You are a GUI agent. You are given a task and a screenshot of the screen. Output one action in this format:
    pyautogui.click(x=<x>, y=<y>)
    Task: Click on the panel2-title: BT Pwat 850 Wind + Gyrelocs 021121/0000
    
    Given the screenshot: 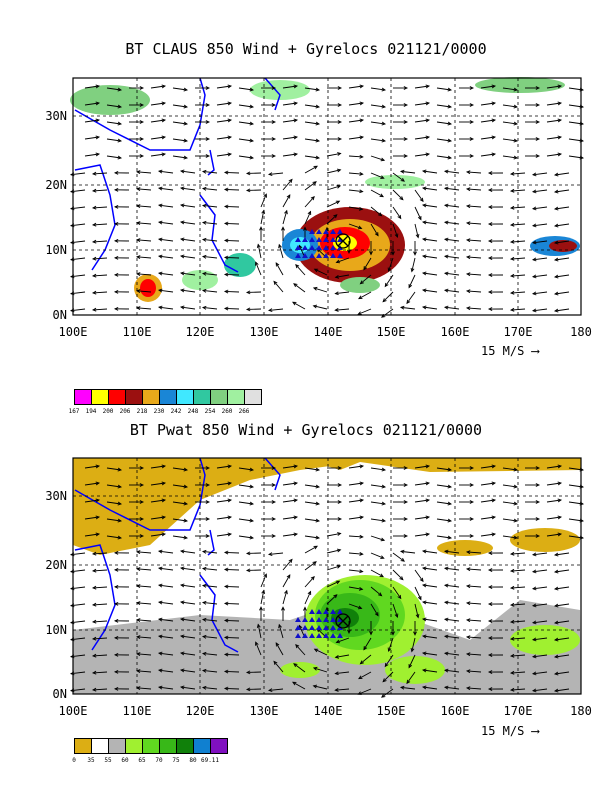 What is the action you would take?
    pyautogui.click(x=306, y=430)
    